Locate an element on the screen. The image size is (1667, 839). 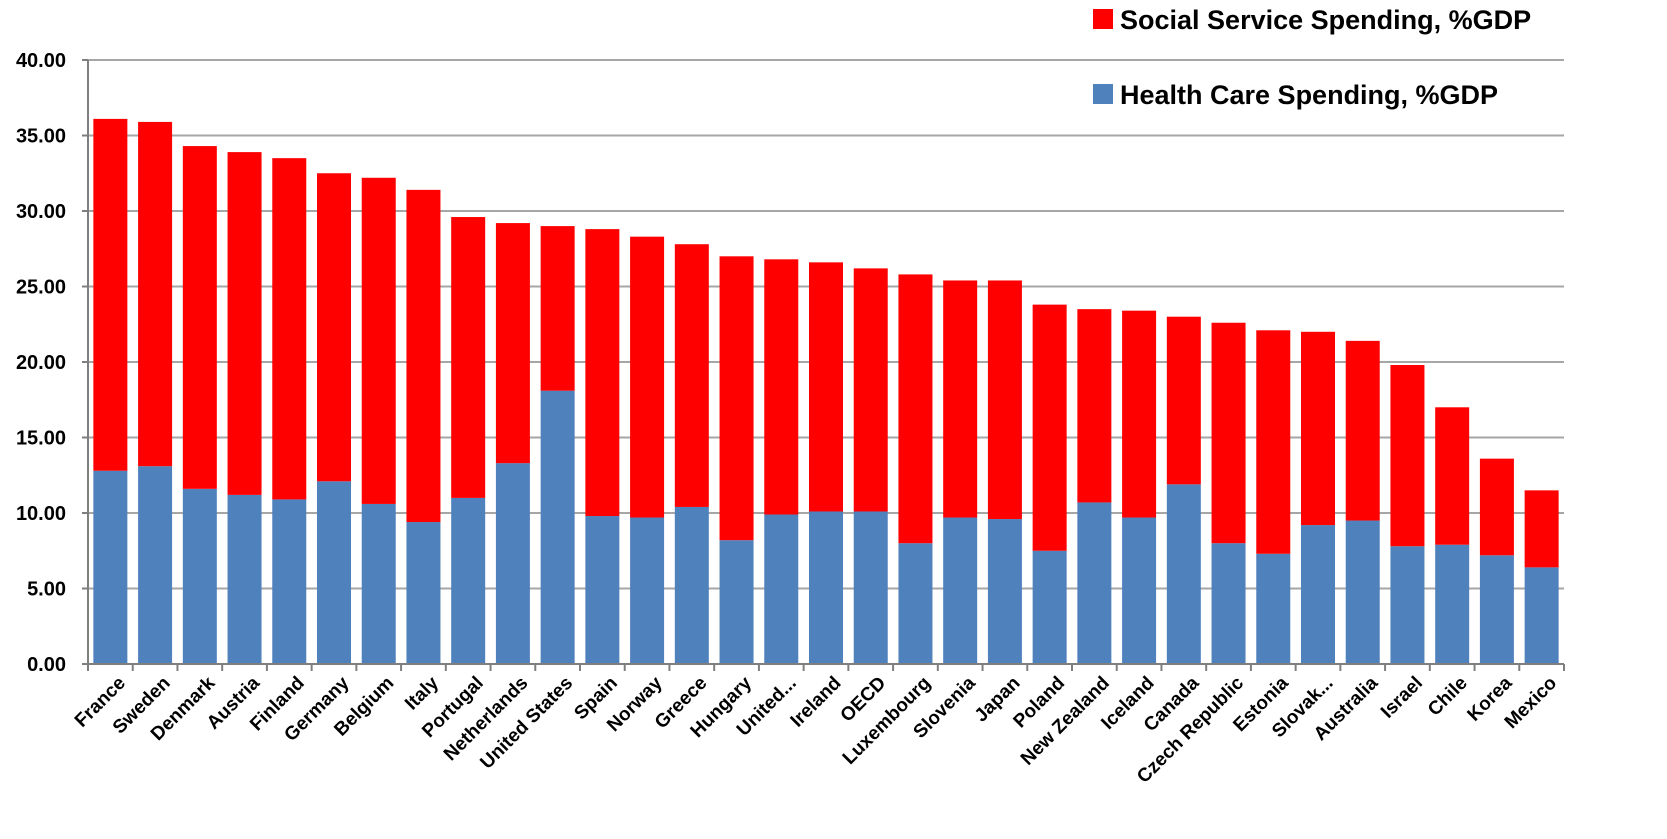
legend-label: Health Care Spending, %GDP is located at coordinates (1309, 95).